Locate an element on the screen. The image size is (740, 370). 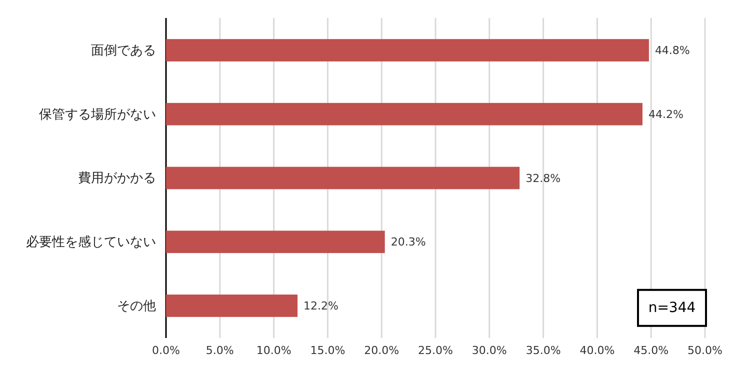
x-tick-label: 50.0% is located at coordinates (705, 350).